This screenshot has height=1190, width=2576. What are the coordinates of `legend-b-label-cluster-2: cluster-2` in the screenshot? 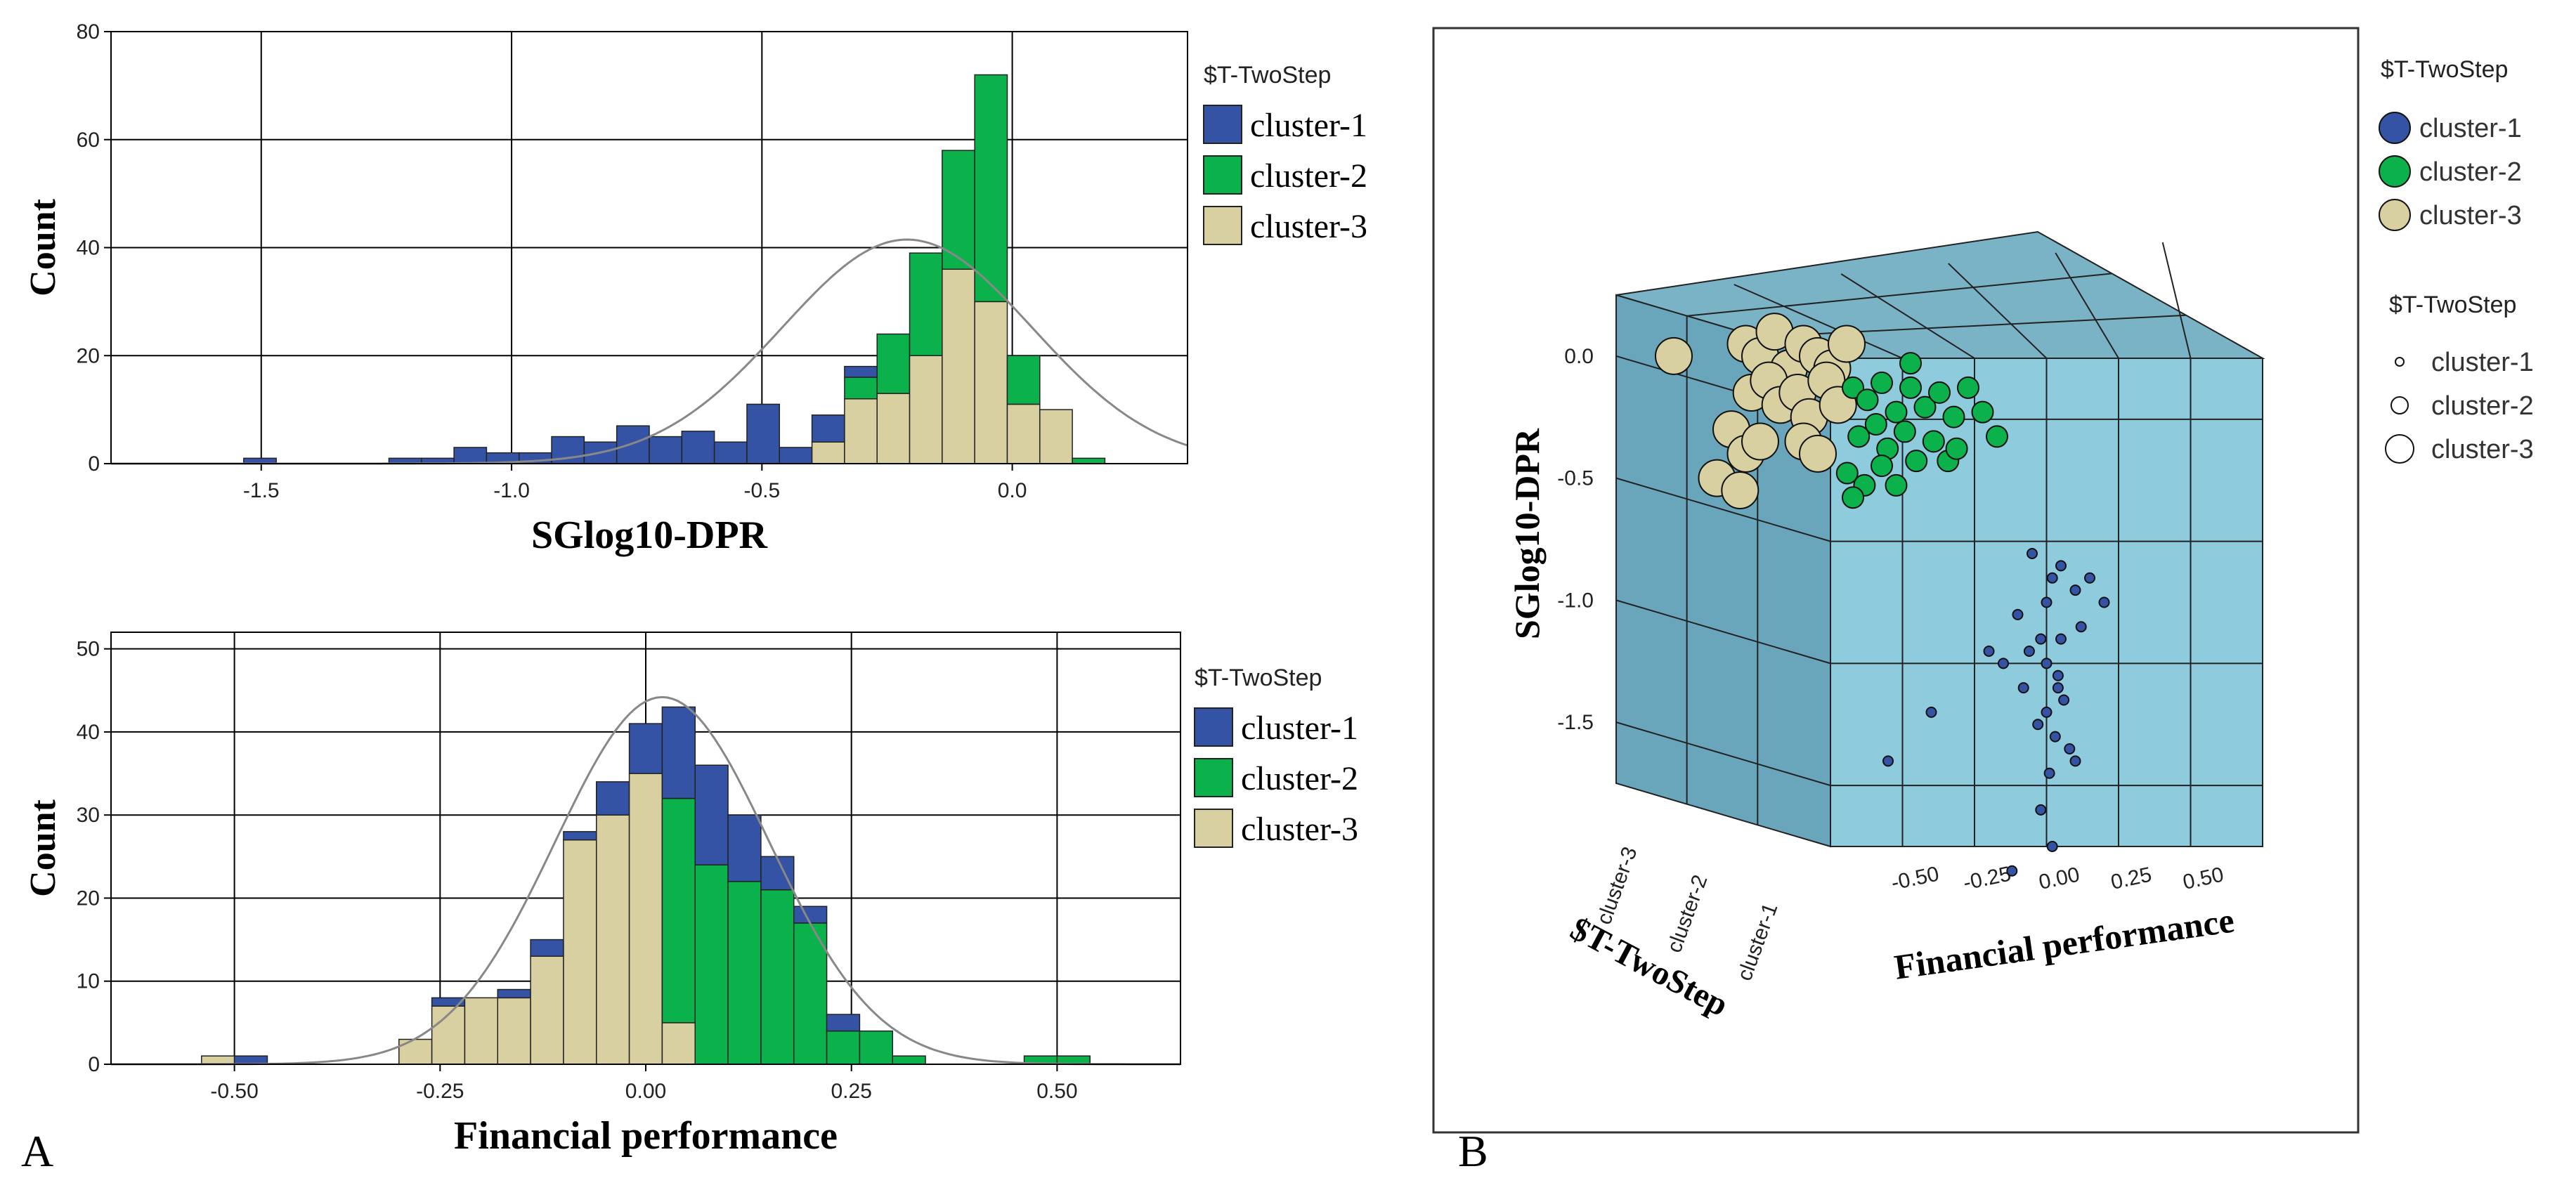 It's located at (2470, 172).